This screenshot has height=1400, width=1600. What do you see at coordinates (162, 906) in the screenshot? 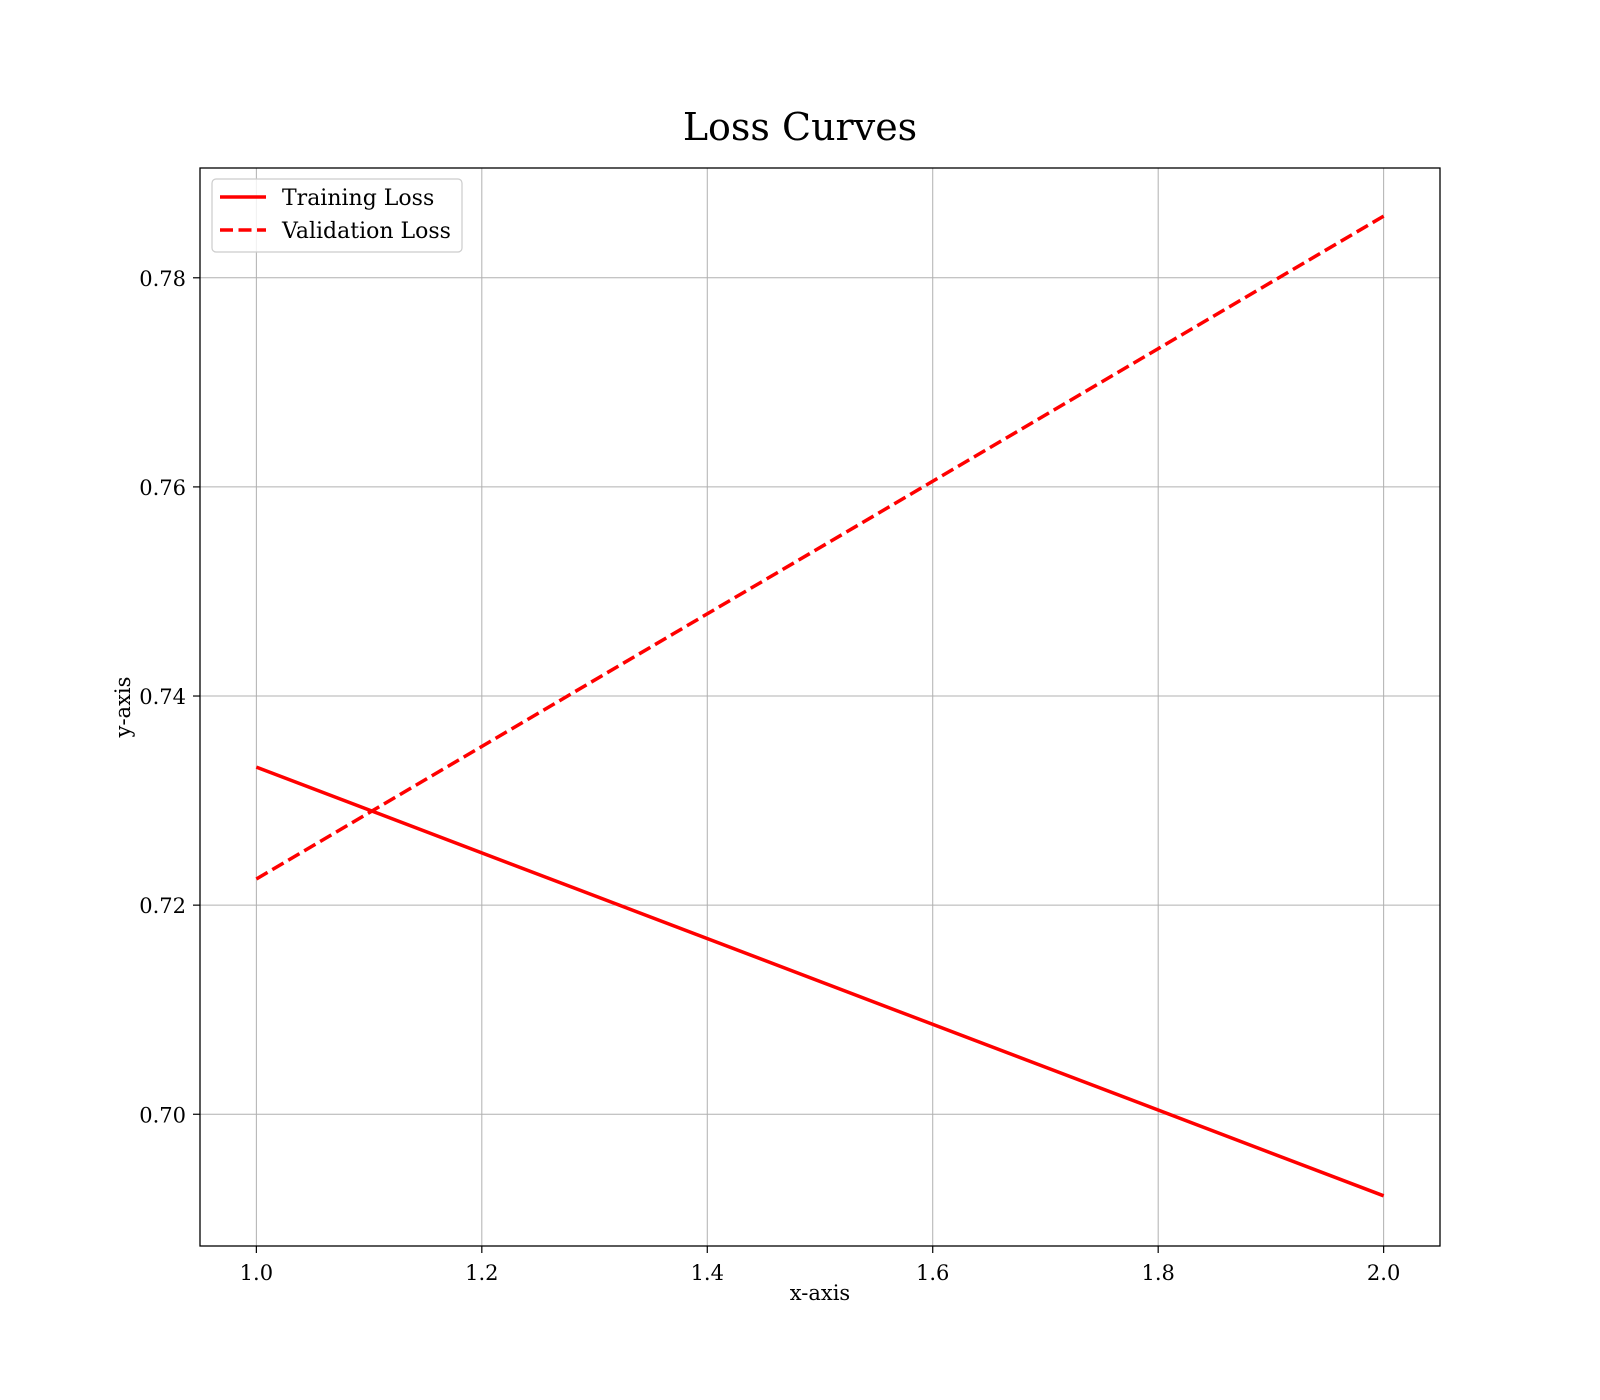
I see `y-tick-label: 0.72` at bounding box center [162, 906].